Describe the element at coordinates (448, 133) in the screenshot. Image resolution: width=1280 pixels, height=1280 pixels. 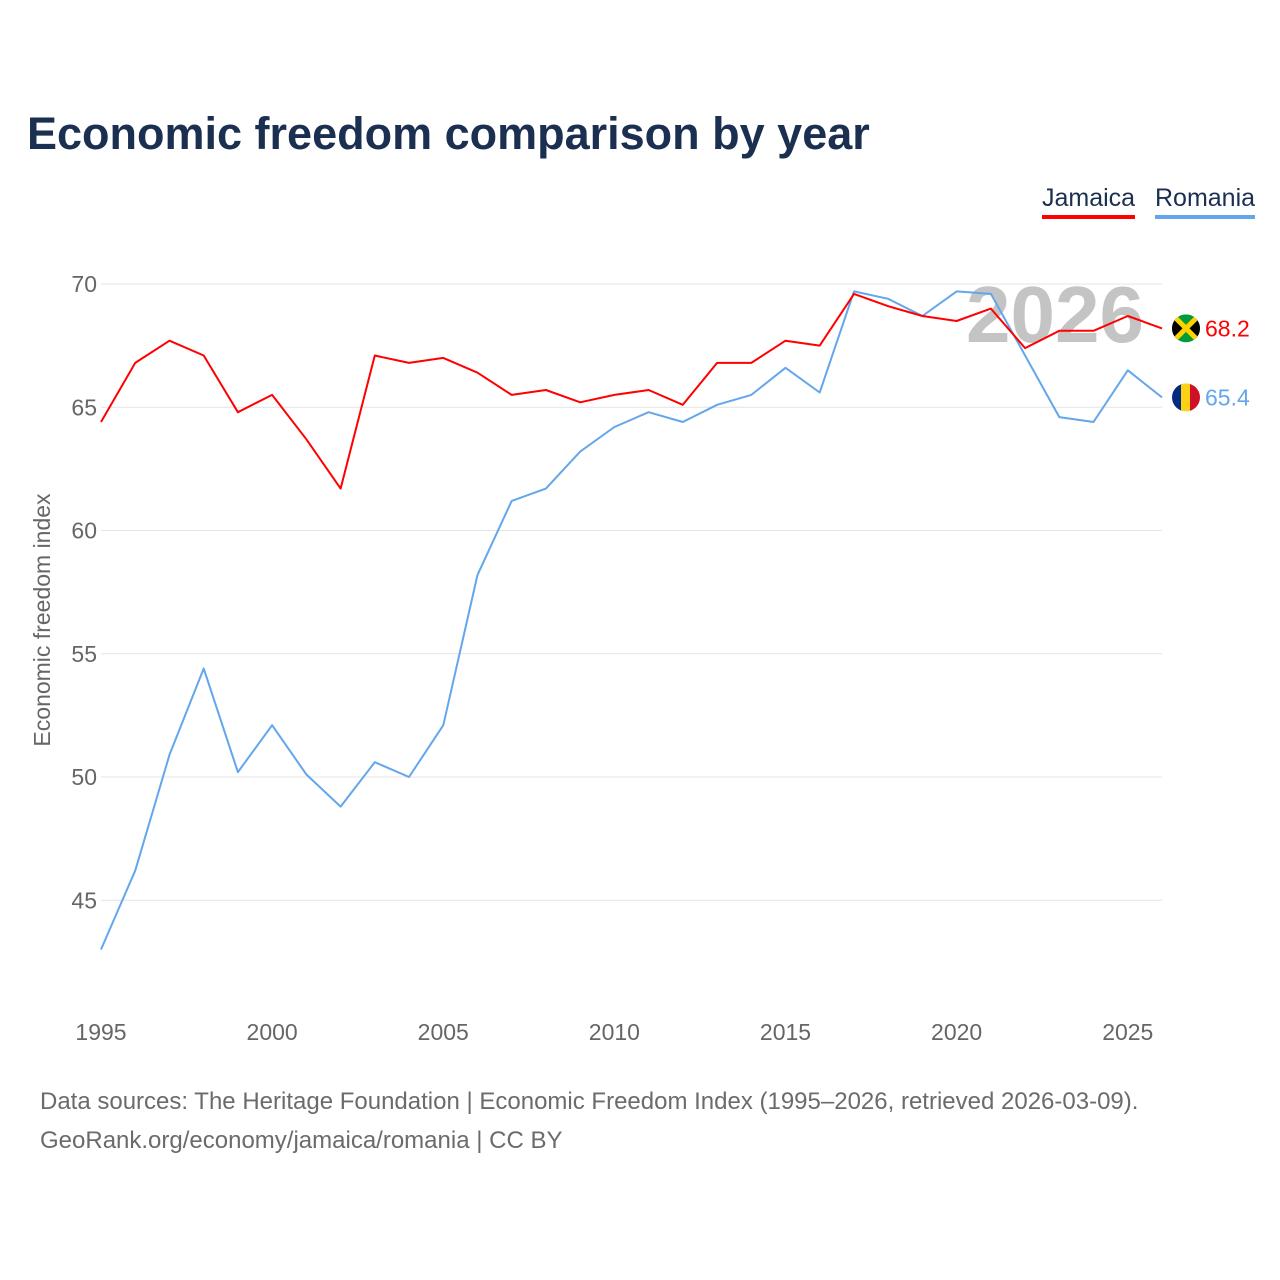
I see `chart-title: Economic freedom comparison by year` at that location.